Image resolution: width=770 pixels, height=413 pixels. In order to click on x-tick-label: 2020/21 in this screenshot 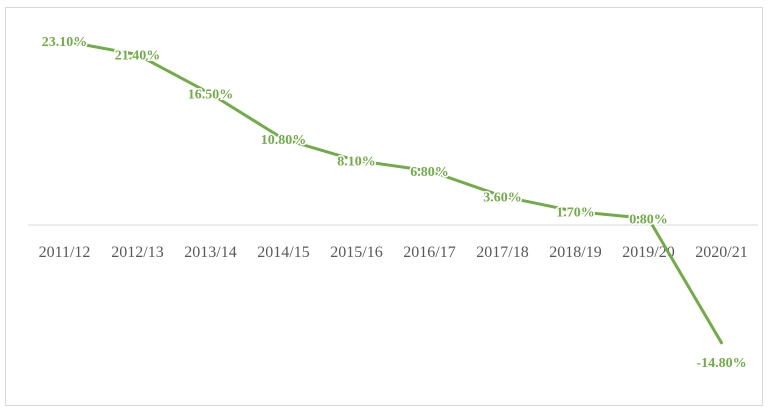, I will do `click(721, 252)`.